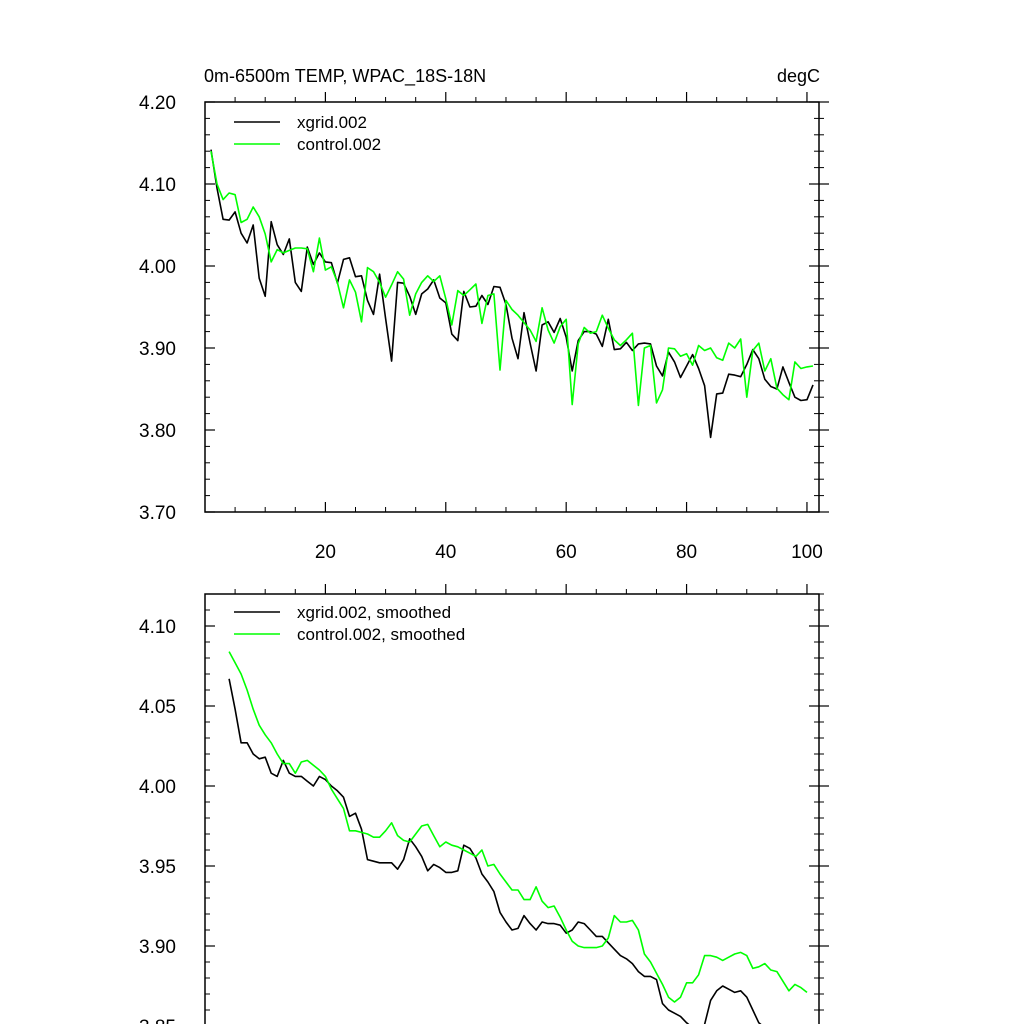 The height and width of the screenshot is (1024, 1024). What do you see at coordinates (307, 133) in the screenshot?
I see `legend: xgrid.002 control.002` at bounding box center [307, 133].